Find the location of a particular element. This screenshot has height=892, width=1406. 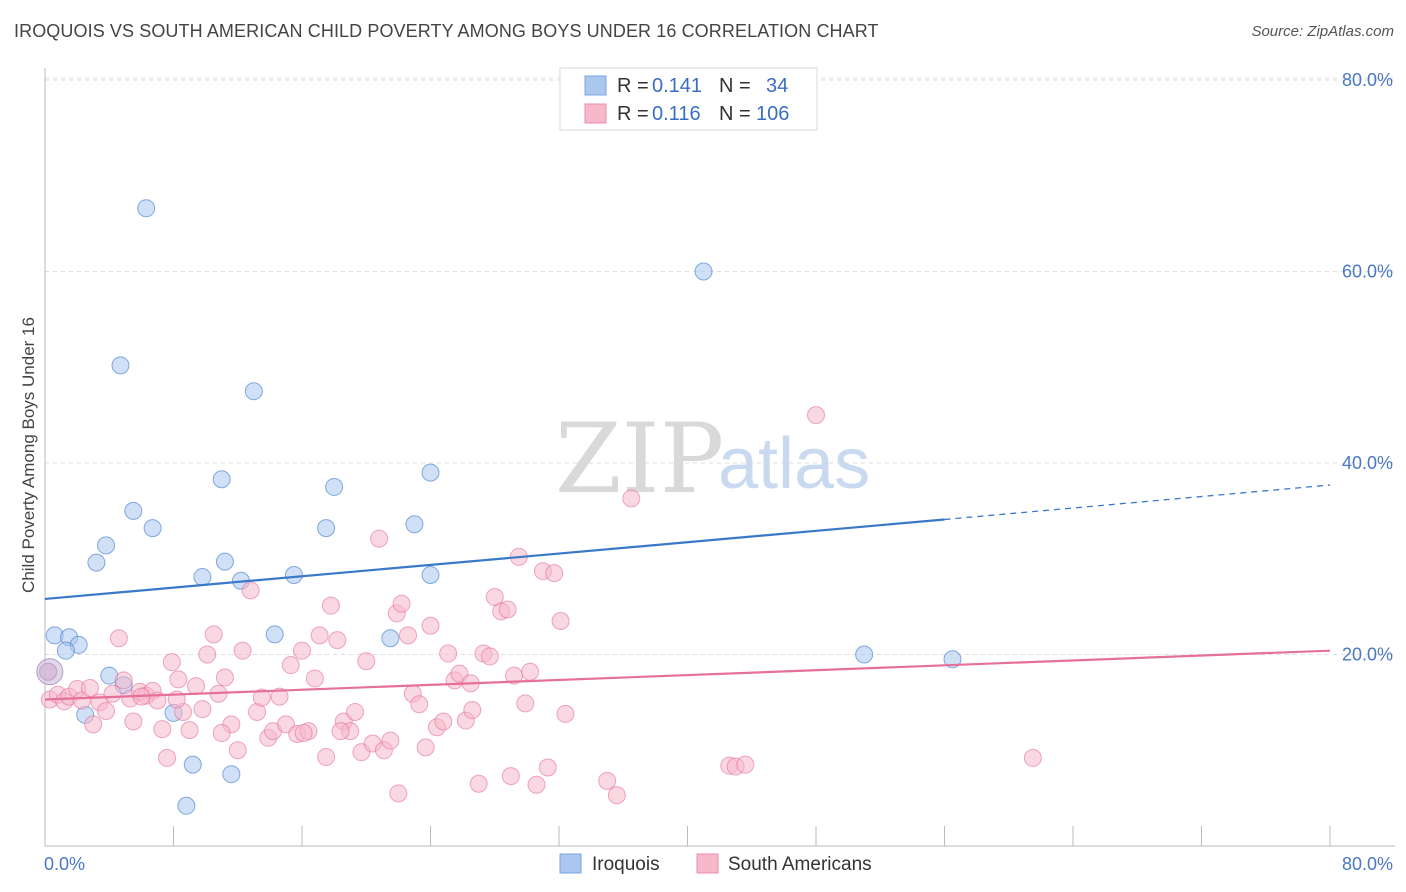

y-tick-label: 40.0% is located at coordinates (1367, 463).